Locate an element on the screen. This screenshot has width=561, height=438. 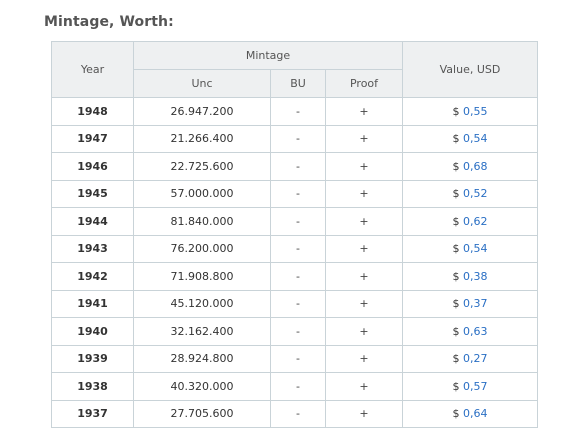
table-row: 1943 76.200.000- + $ 0,54 is located at coordinates (294, 248).